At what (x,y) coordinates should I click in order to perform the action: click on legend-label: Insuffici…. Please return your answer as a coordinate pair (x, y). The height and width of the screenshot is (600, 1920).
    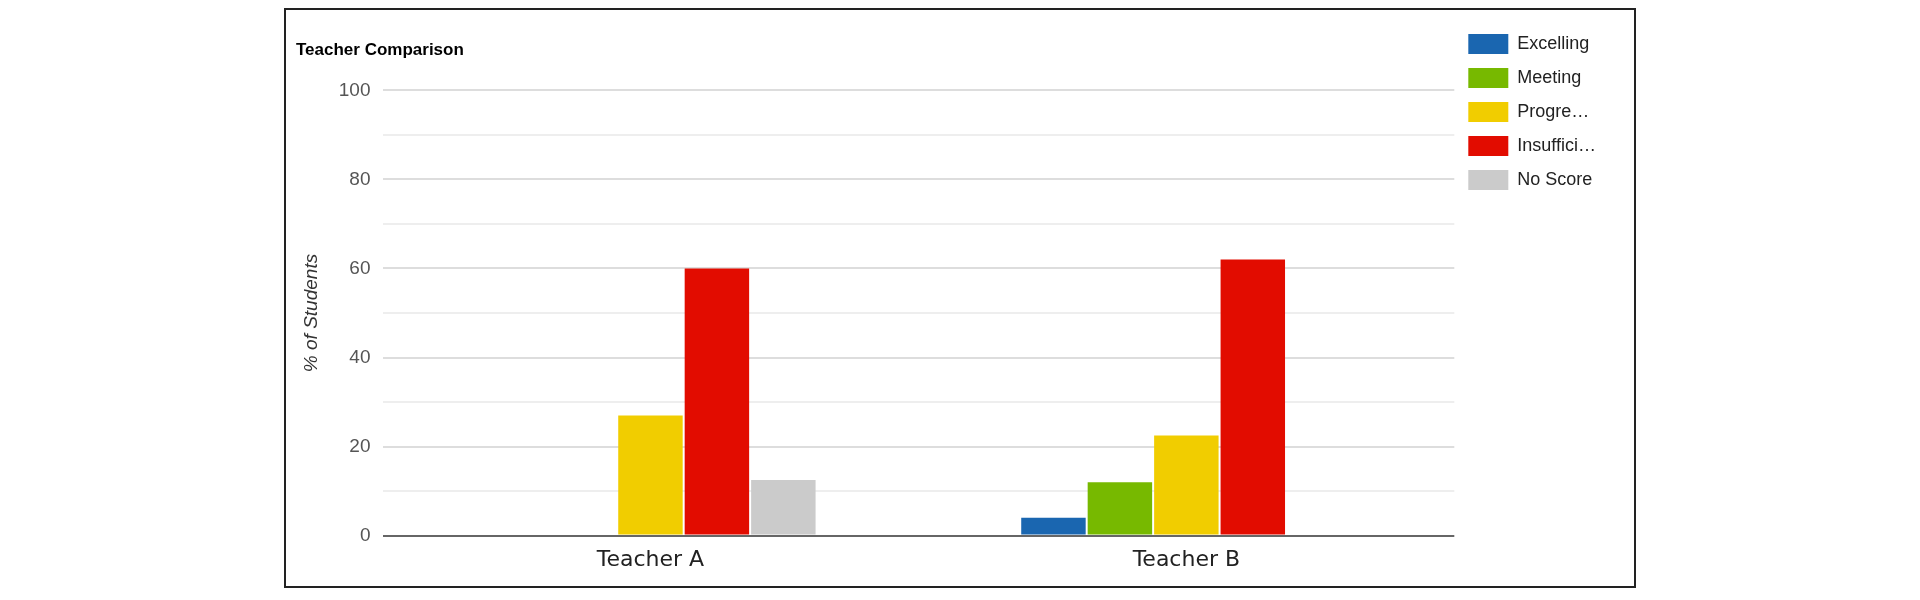
    Looking at the image, I should click on (1557, 144).